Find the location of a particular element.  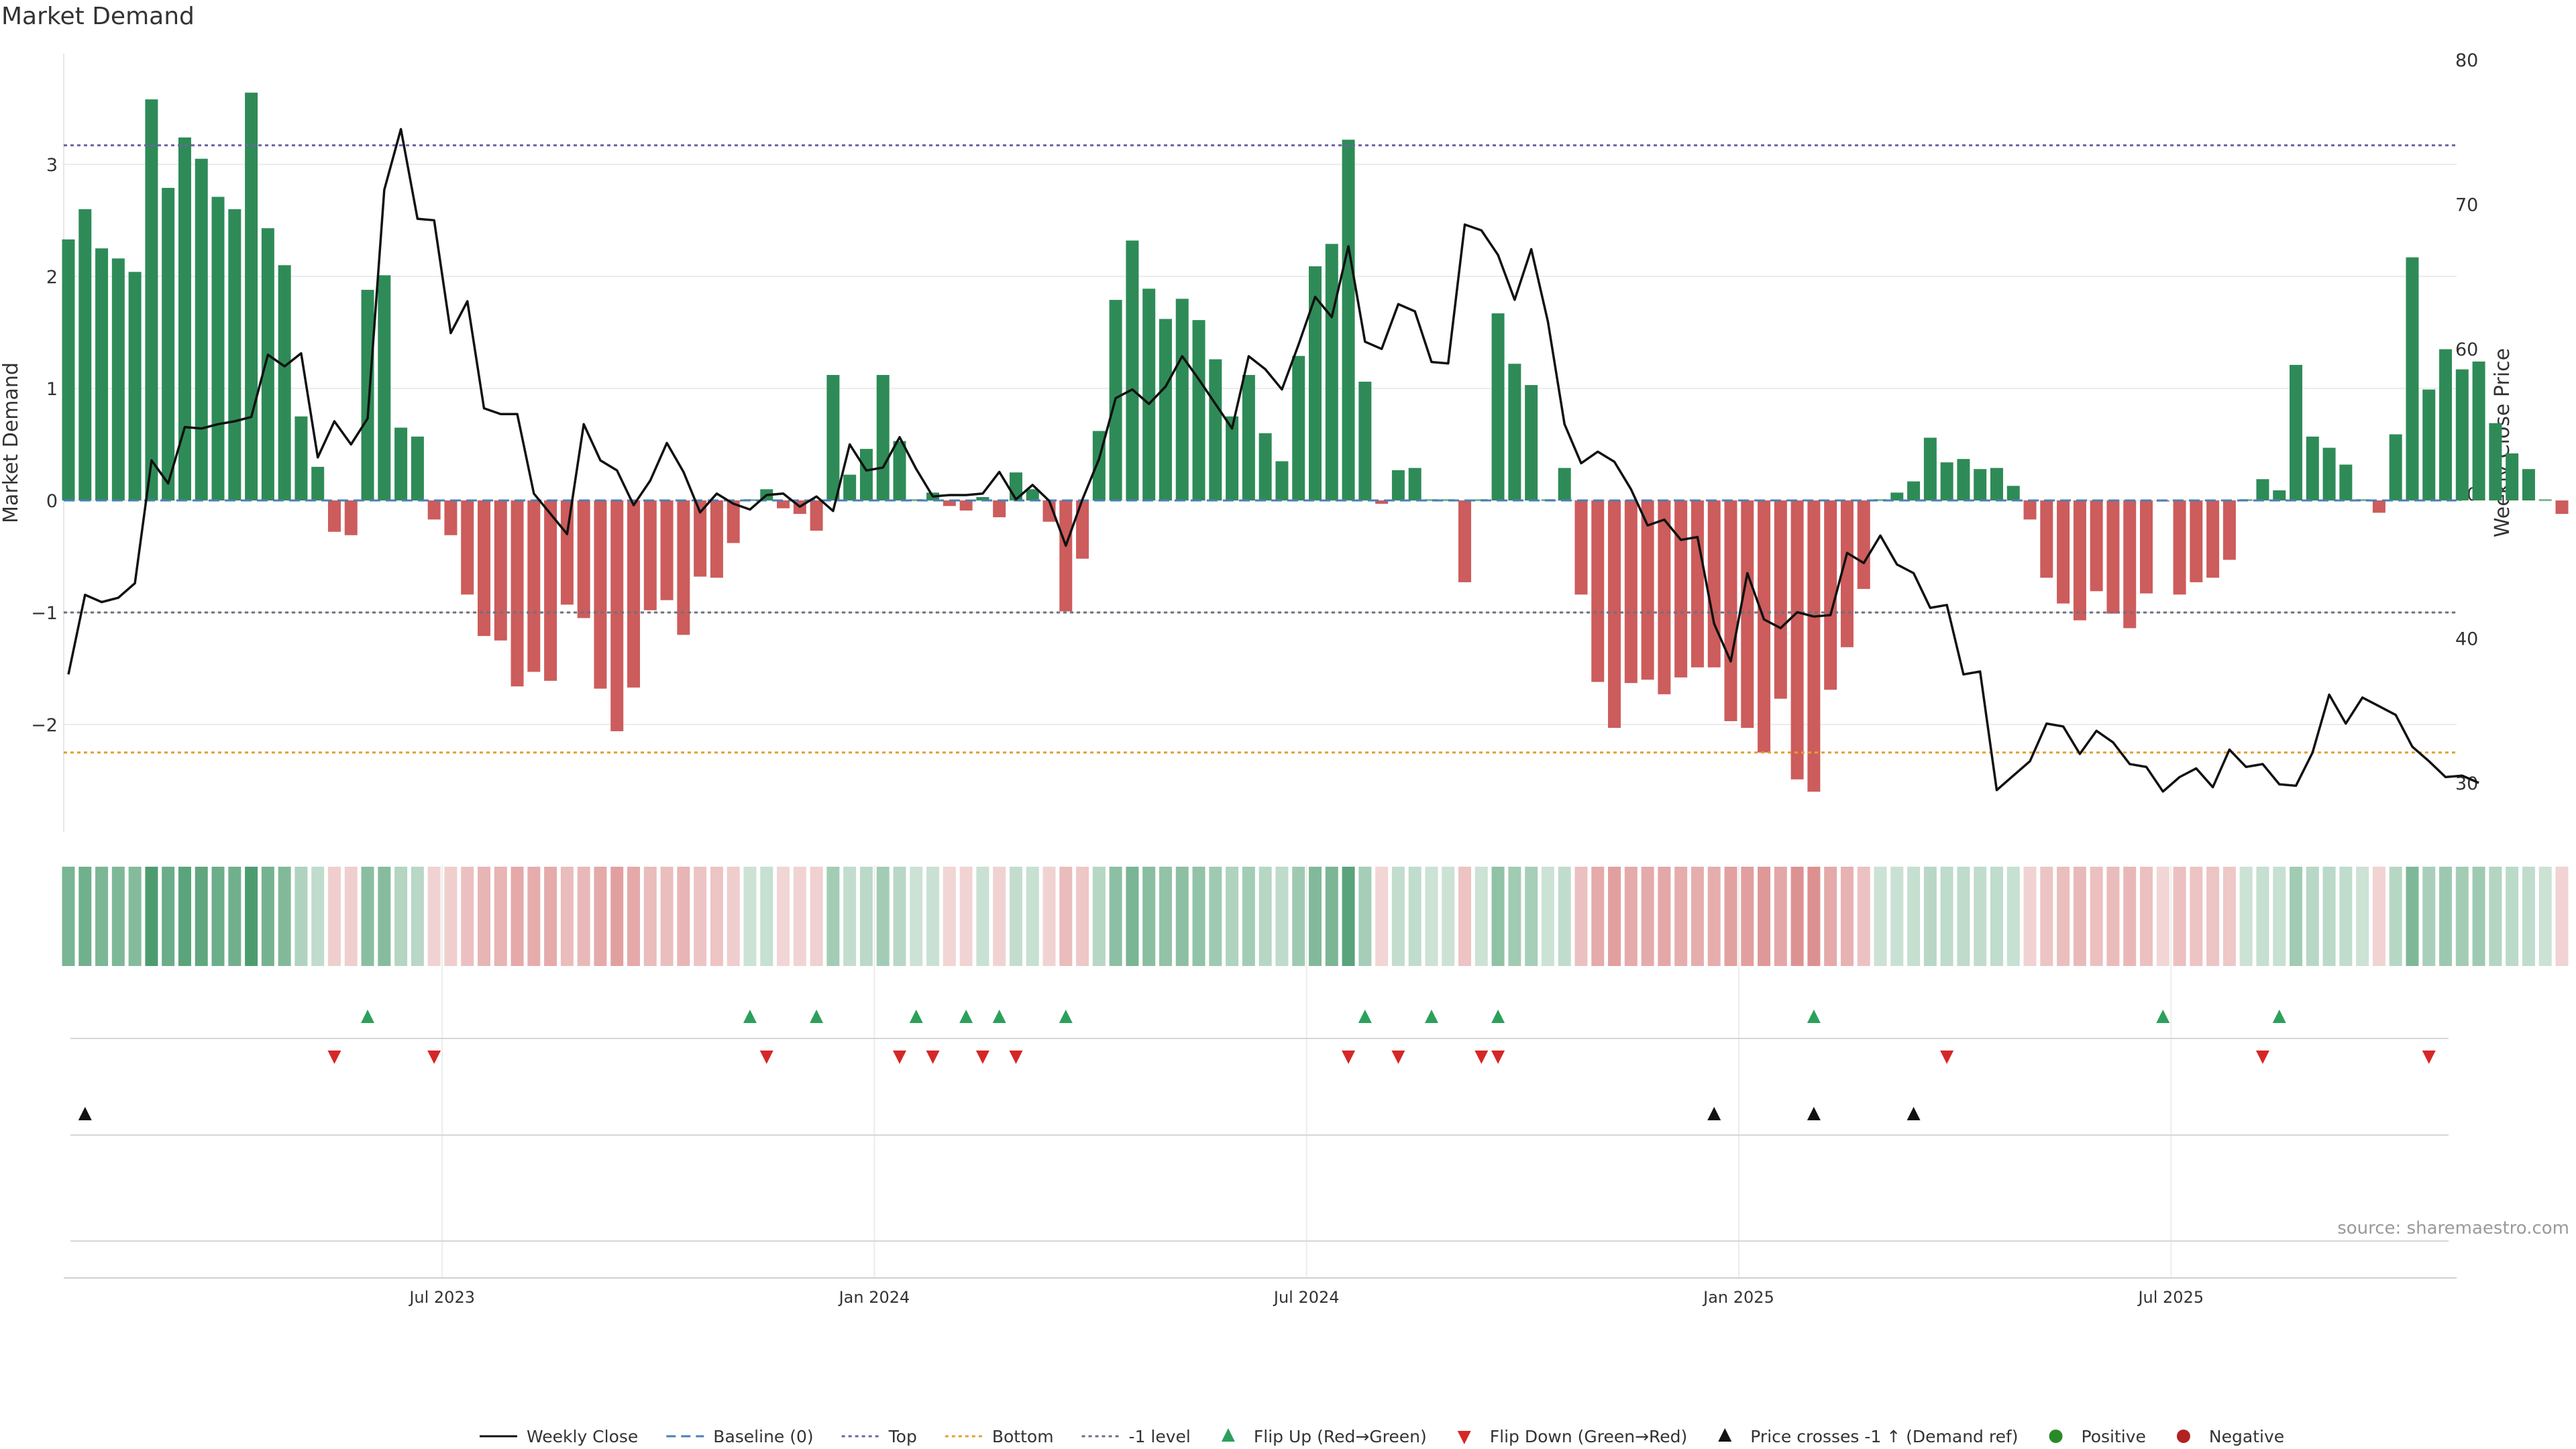

source-note: source: sharemaestro.com is located at coordinates (2453, 1228).